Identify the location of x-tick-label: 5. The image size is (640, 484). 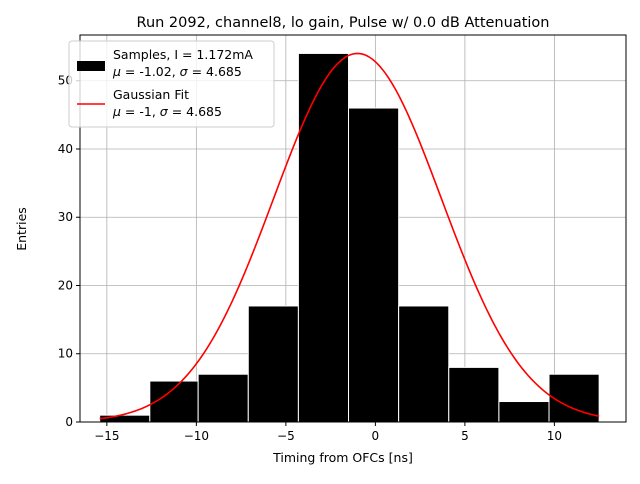
(465, 436).